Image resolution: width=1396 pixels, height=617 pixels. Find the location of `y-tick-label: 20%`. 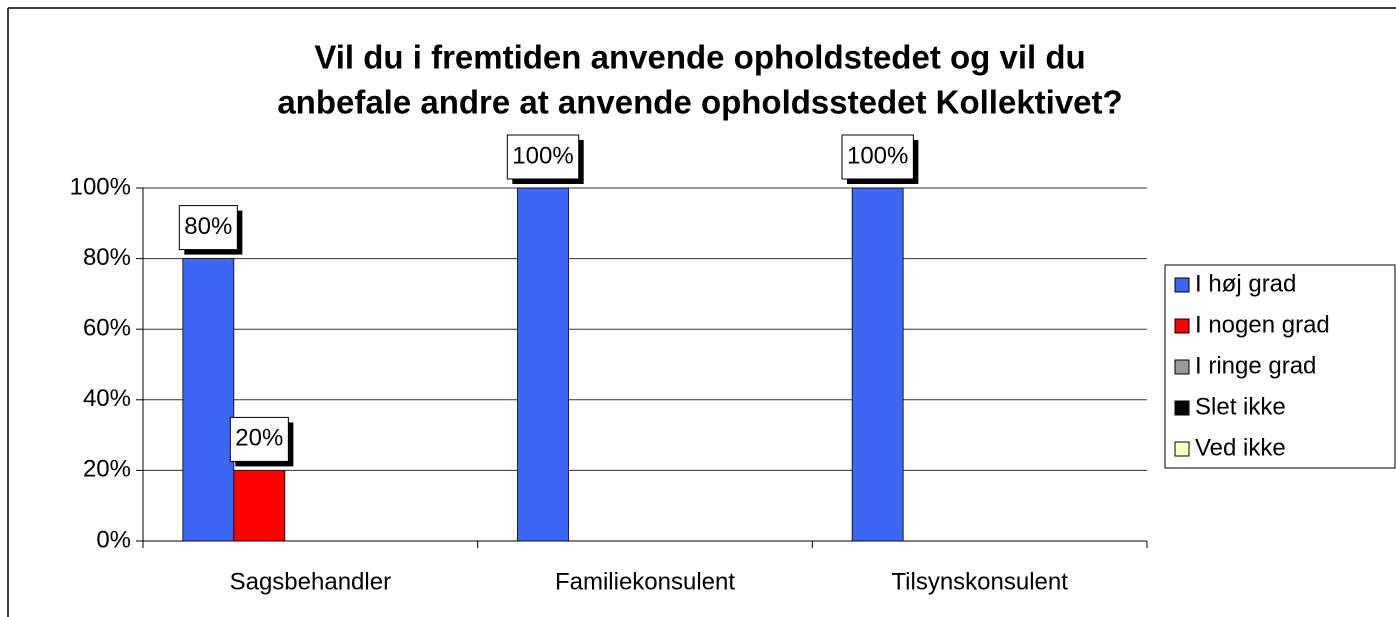

y-tick-label: 20% is located at coordinates (107, 469).